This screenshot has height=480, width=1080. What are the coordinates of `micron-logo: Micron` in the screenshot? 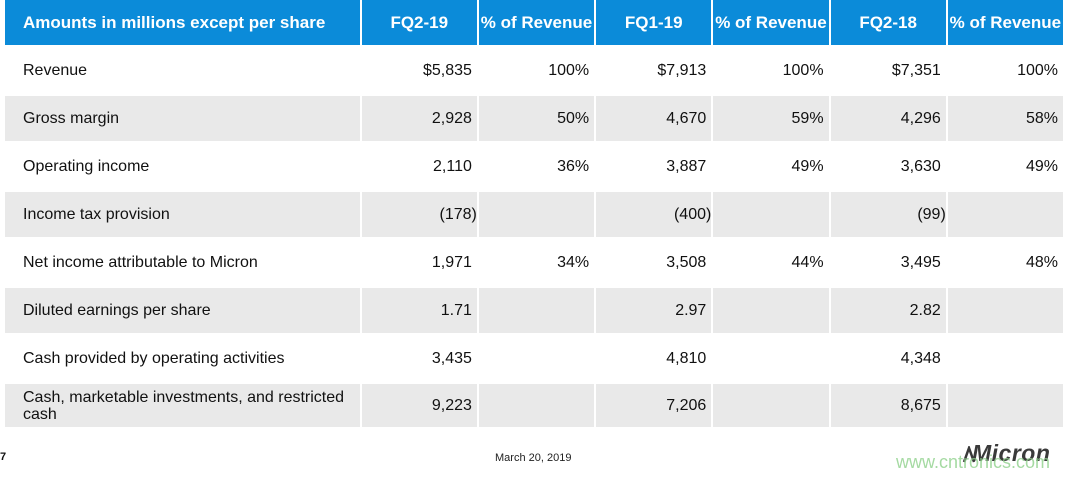 It's located at (1011, 453).